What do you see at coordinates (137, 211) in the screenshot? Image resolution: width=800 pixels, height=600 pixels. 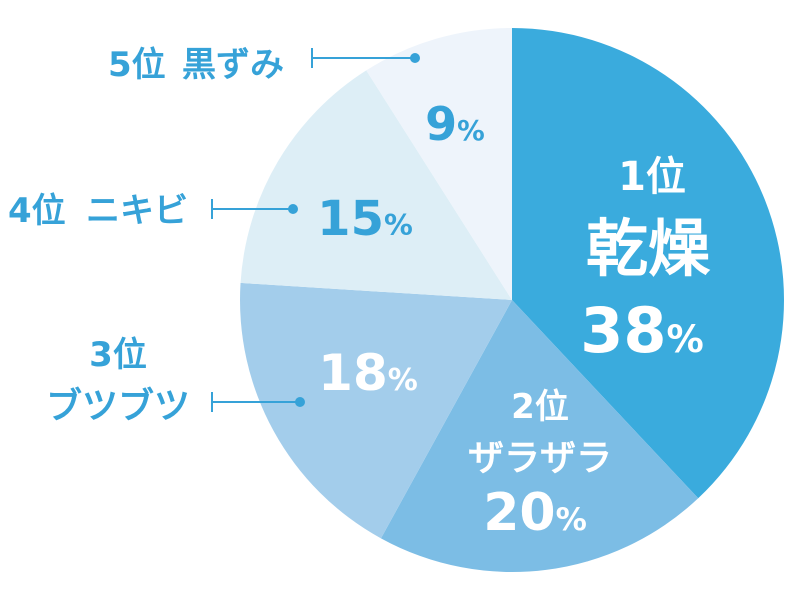 I see `slice-4-label: ニキビ` at bounding box center [137, 211].